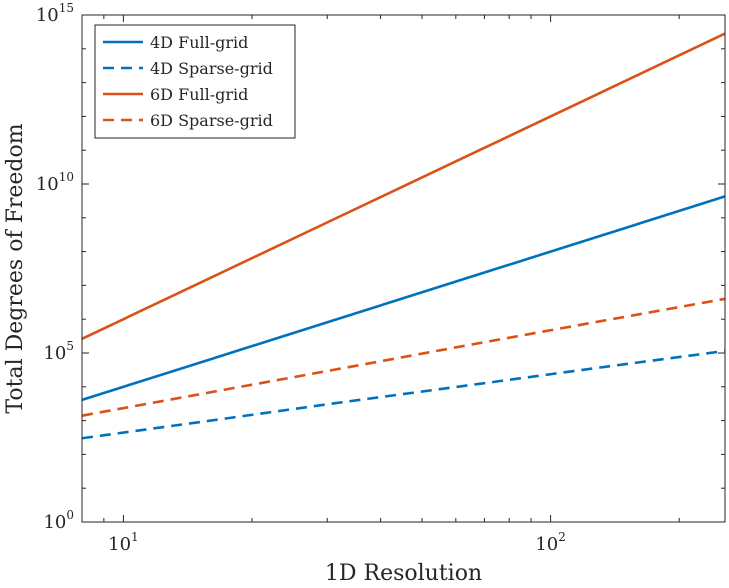  I want to click on legend-label: 4D Sparse-grid, so click(211, 68).